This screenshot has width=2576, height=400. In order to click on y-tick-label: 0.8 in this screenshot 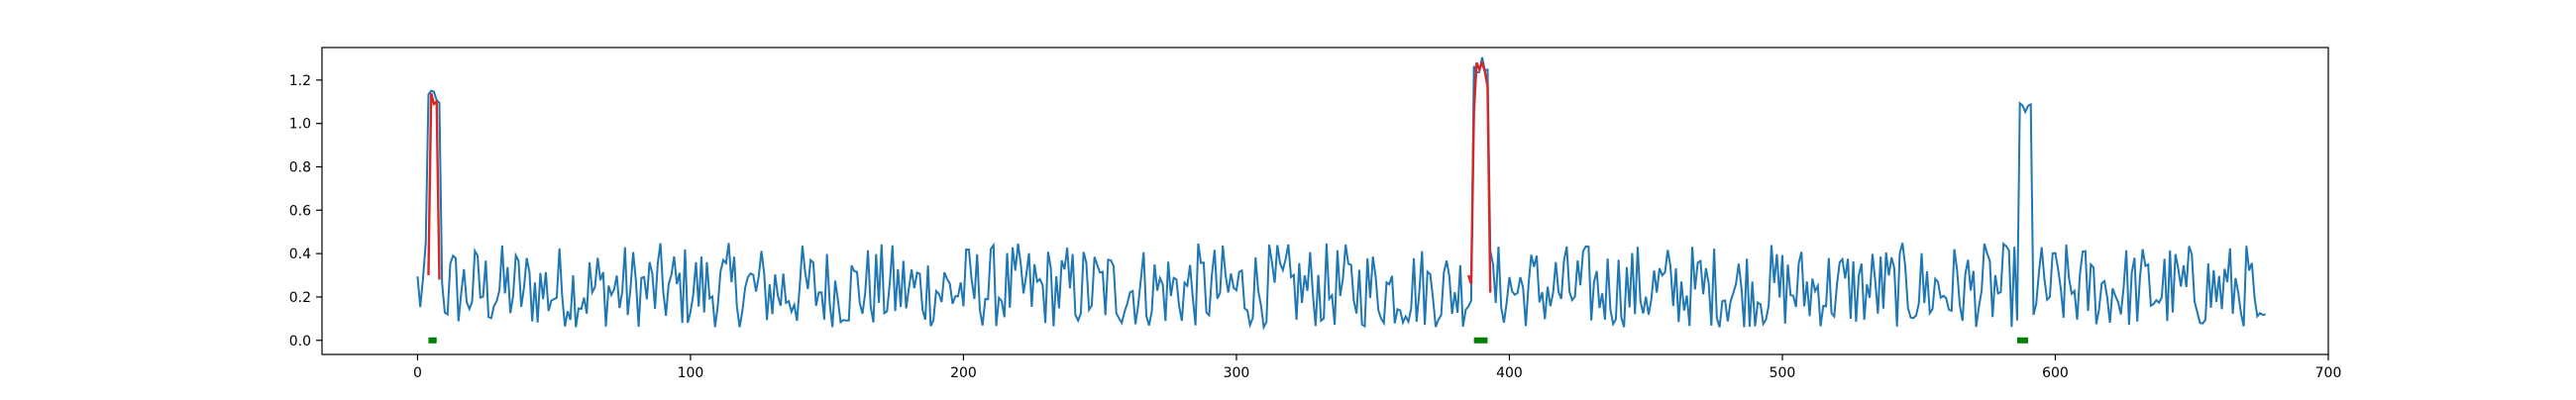, I will do `click(300, 167)`.